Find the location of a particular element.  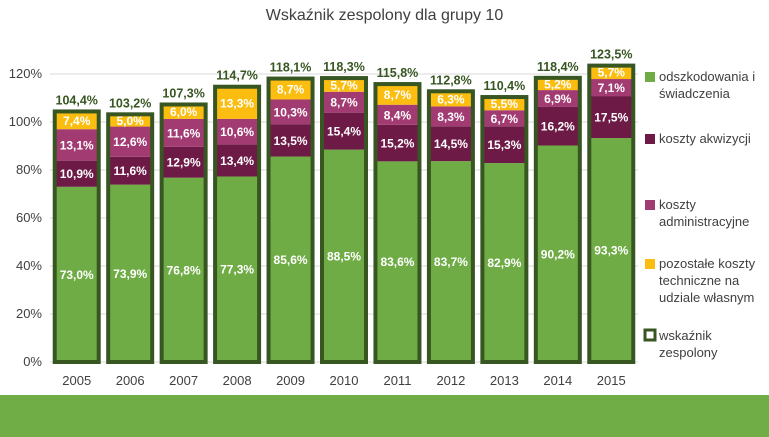

x-tick-label: 2007 is located at coordinates (183, 380).